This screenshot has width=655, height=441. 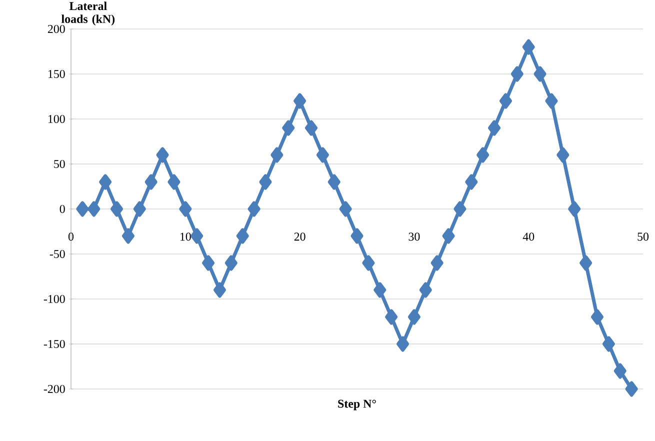 I want to click on y-tick-label: 100, so click(x=56, y=119).